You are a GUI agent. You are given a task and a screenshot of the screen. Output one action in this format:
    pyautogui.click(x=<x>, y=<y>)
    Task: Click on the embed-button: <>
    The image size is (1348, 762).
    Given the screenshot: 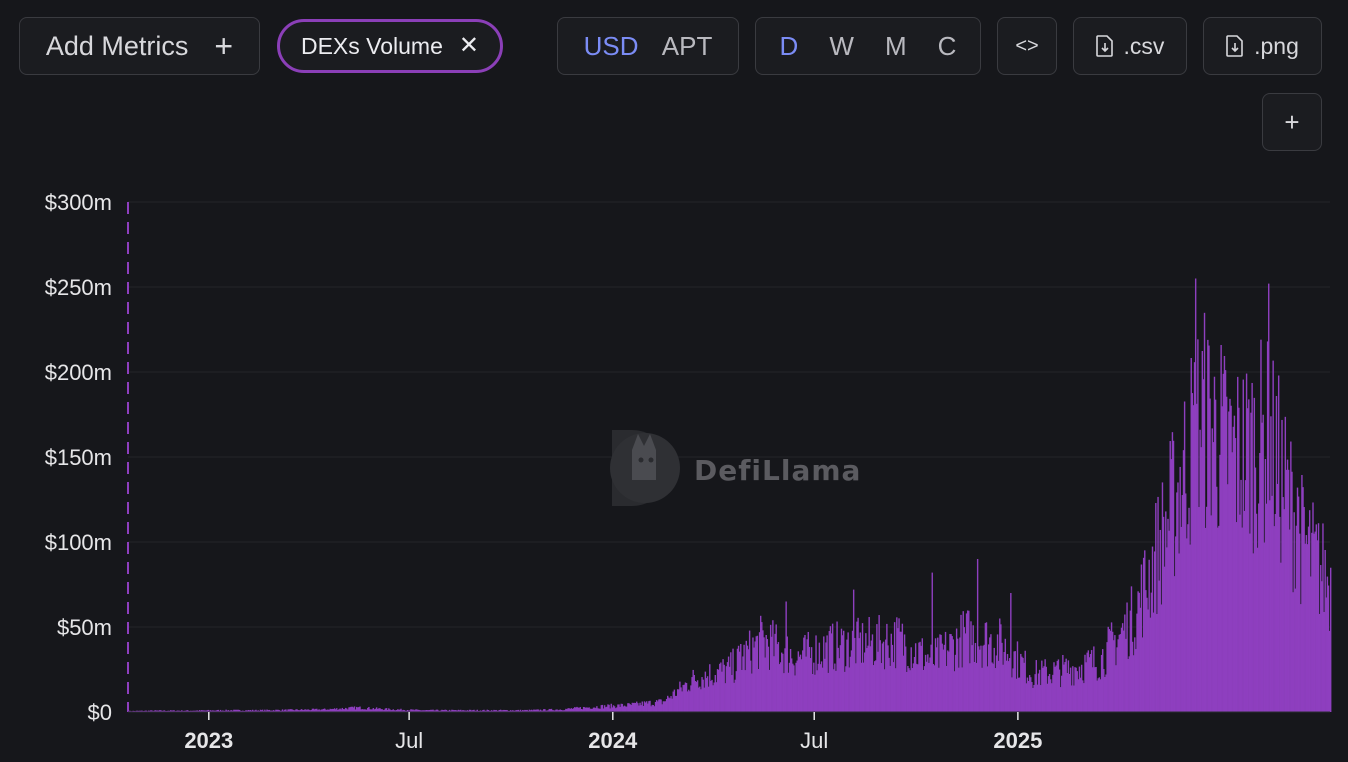 What is the action you would take?
    pyautogui.click(x=1027, y=46)
    